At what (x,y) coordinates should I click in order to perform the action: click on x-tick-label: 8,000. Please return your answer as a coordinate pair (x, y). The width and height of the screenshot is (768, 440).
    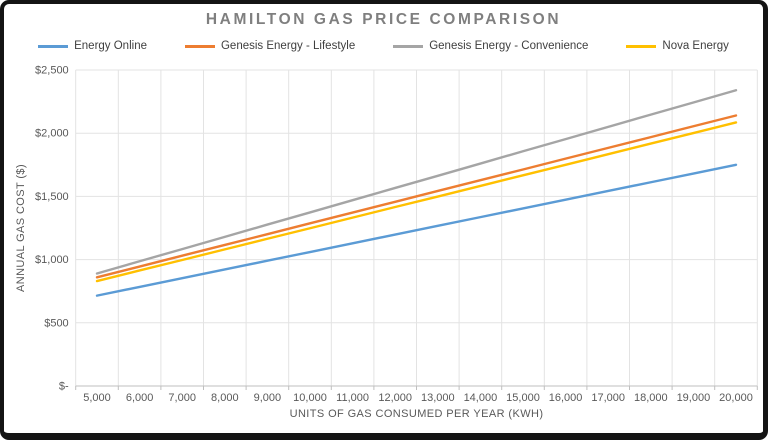
    Looking at the image, I should click on (225, 398).